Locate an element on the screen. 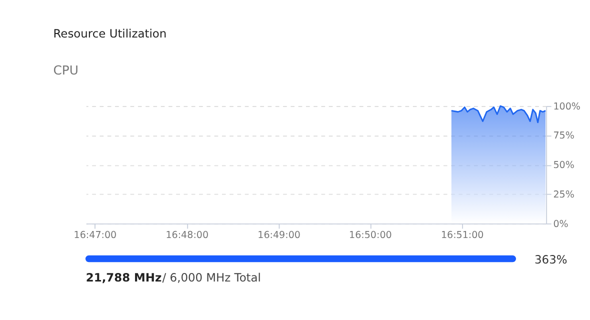 This screenshot has height=320, width=590. y-tick-label: 75% is located at coordinates (563, 136).